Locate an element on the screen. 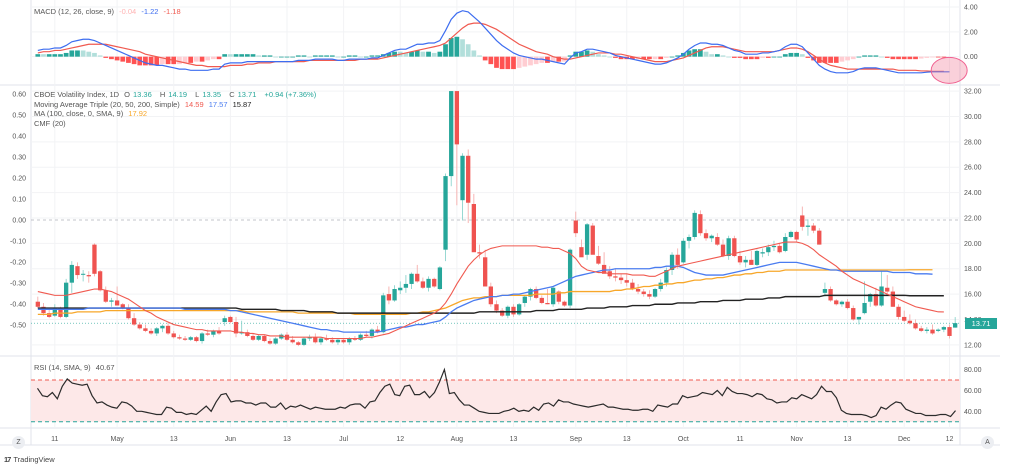 The image size is (1024, 474). svg-text: 32.00 is located at coordinates (973, 92).